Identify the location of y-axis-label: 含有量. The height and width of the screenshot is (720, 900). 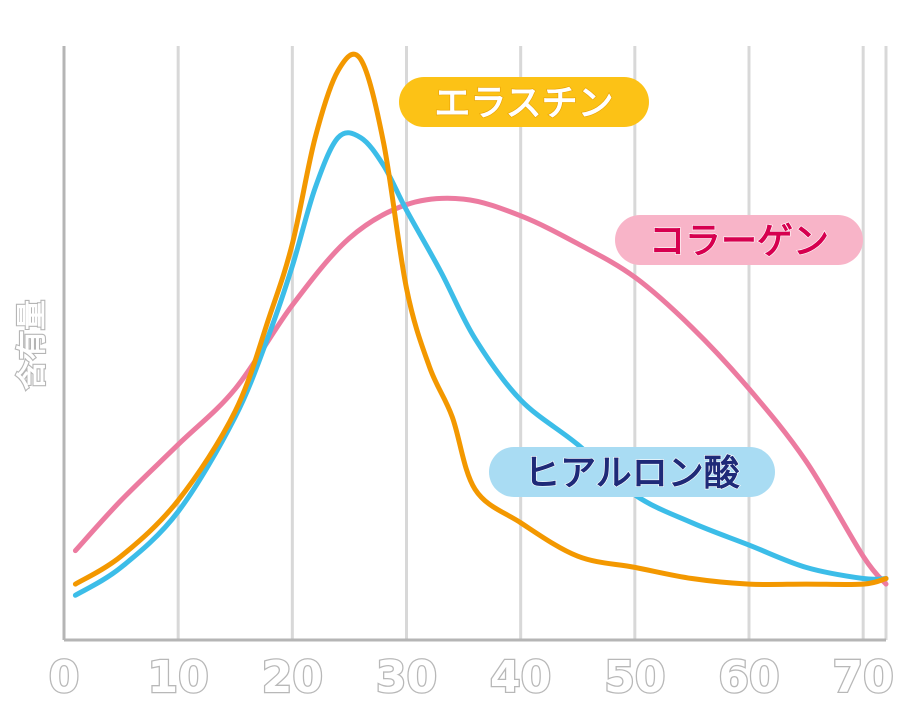
(32, 345).